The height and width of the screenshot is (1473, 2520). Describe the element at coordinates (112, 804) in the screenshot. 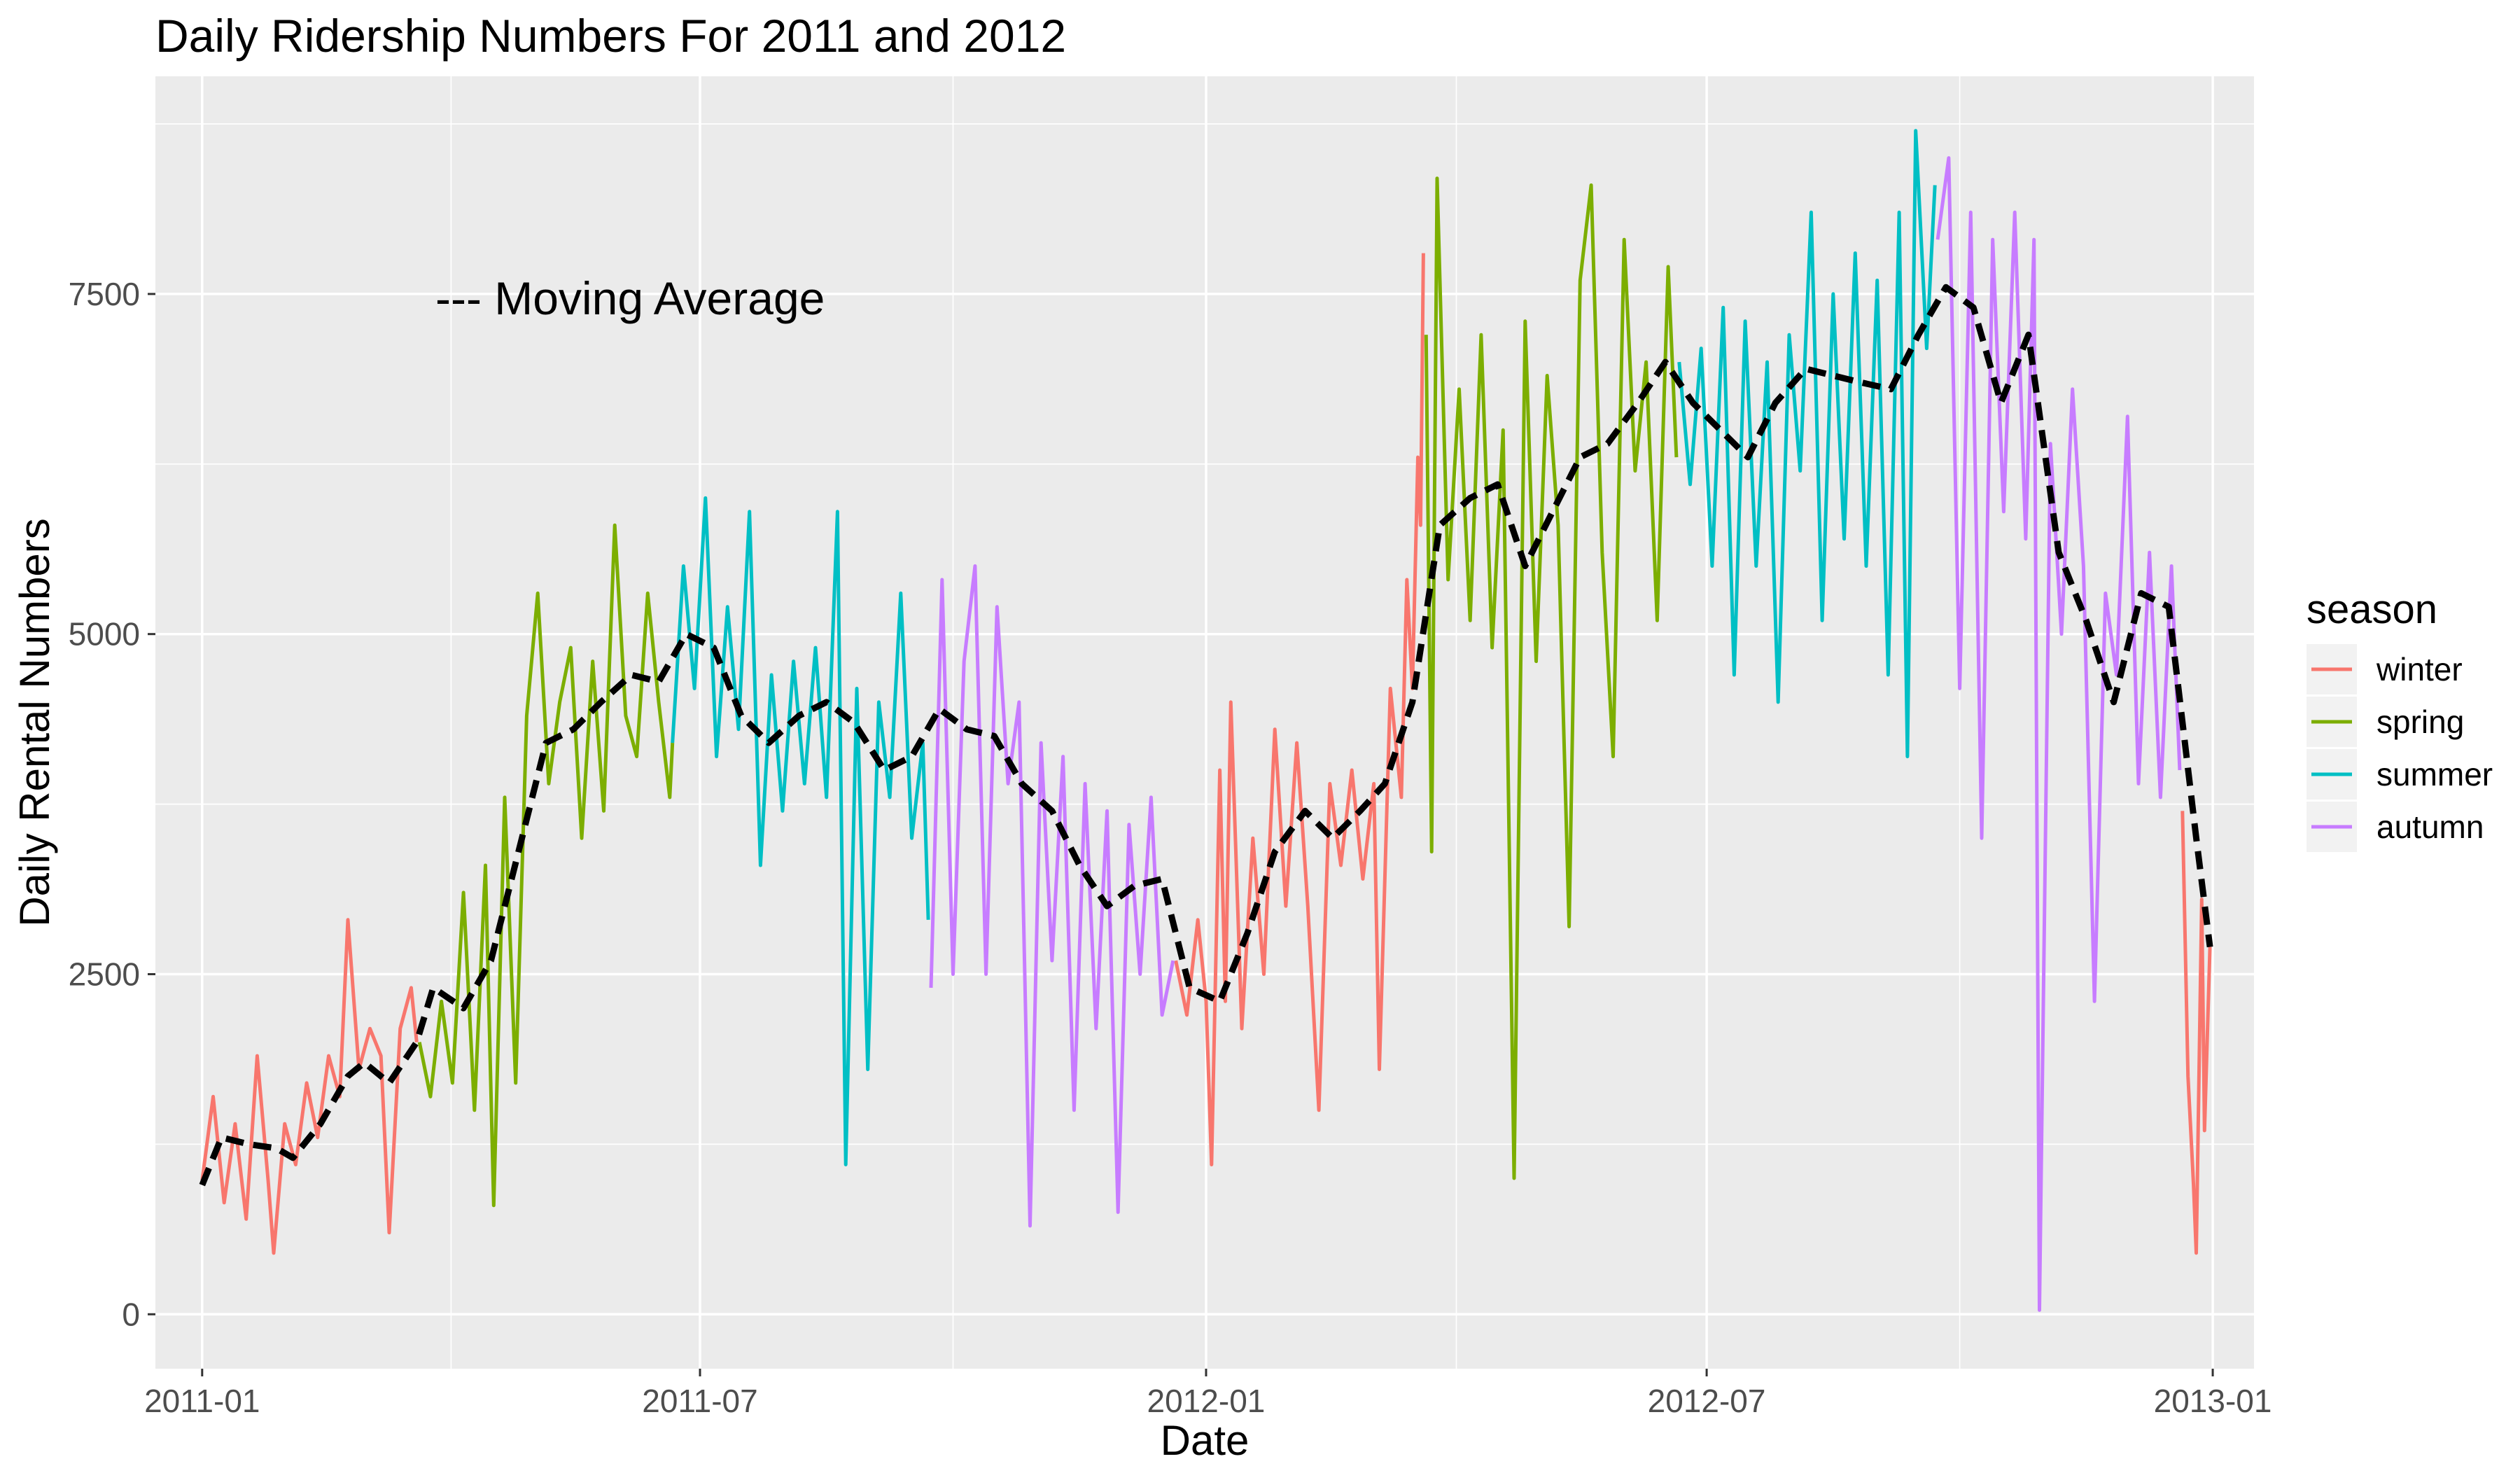

I see `y-axis: 0 2500 5000 7500` at that location.